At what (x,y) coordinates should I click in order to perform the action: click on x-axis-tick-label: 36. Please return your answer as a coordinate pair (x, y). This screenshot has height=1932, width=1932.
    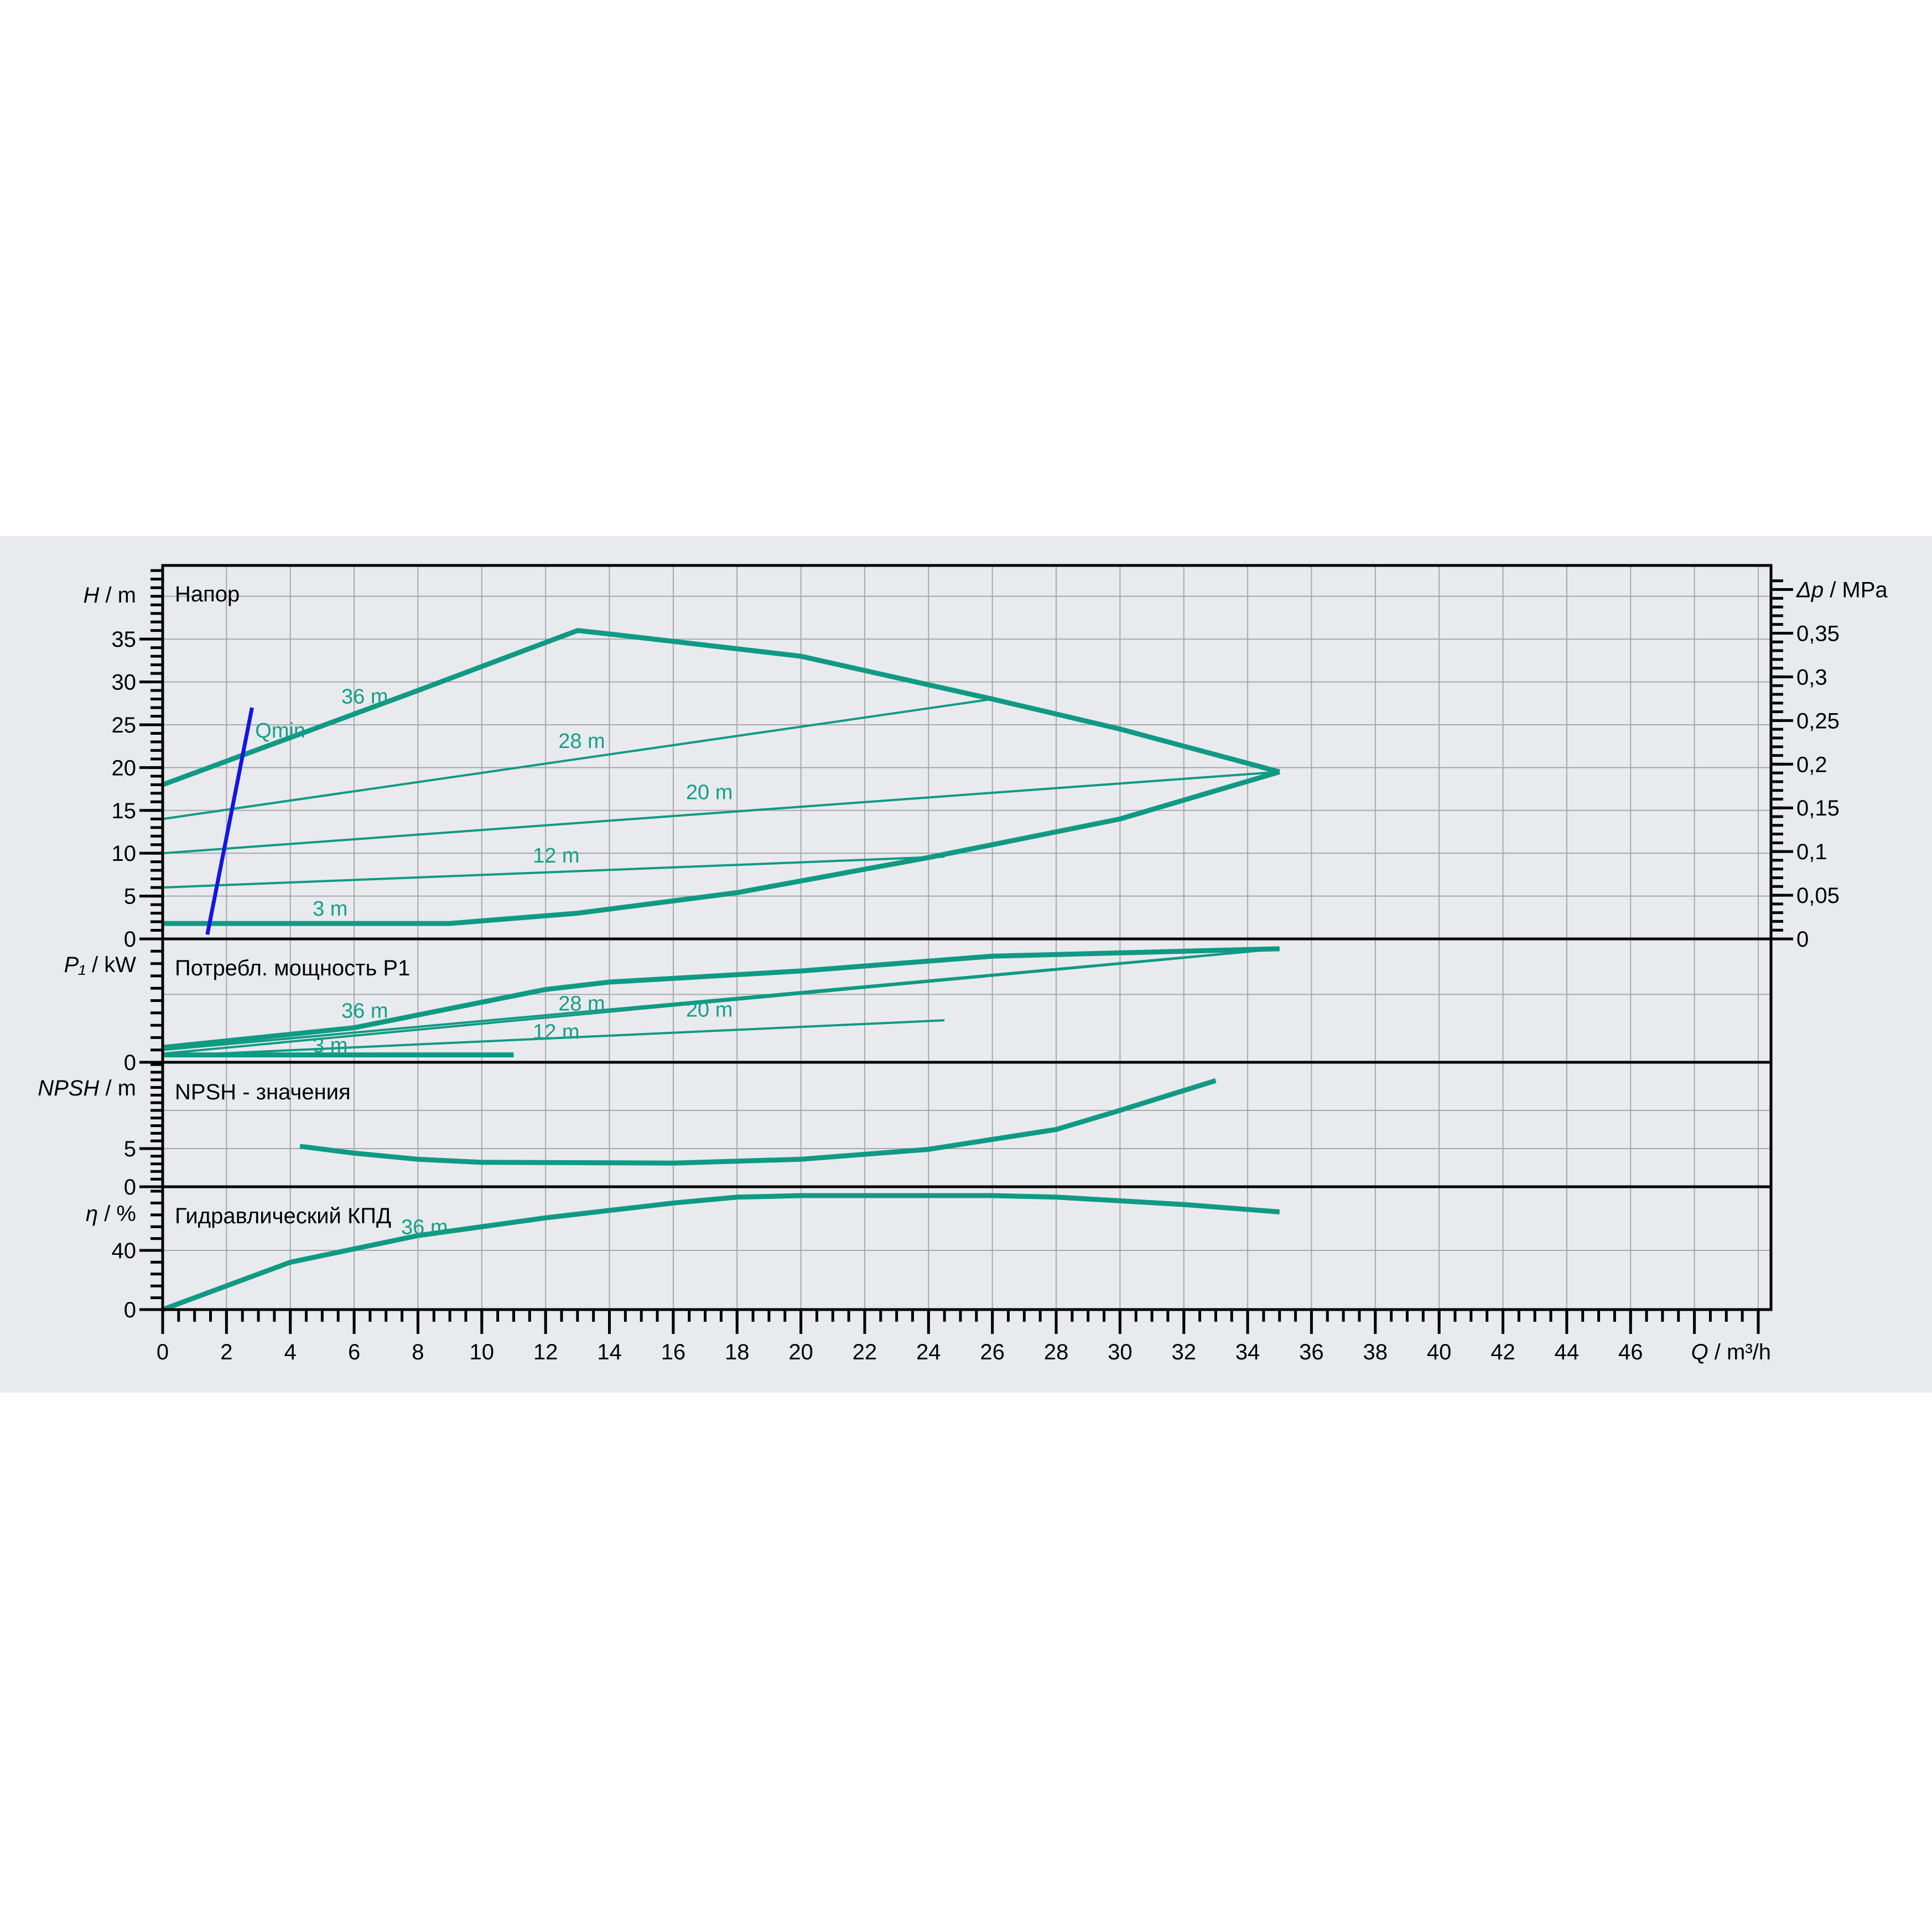
    Looking at the image, I should click on (1312, 1352).